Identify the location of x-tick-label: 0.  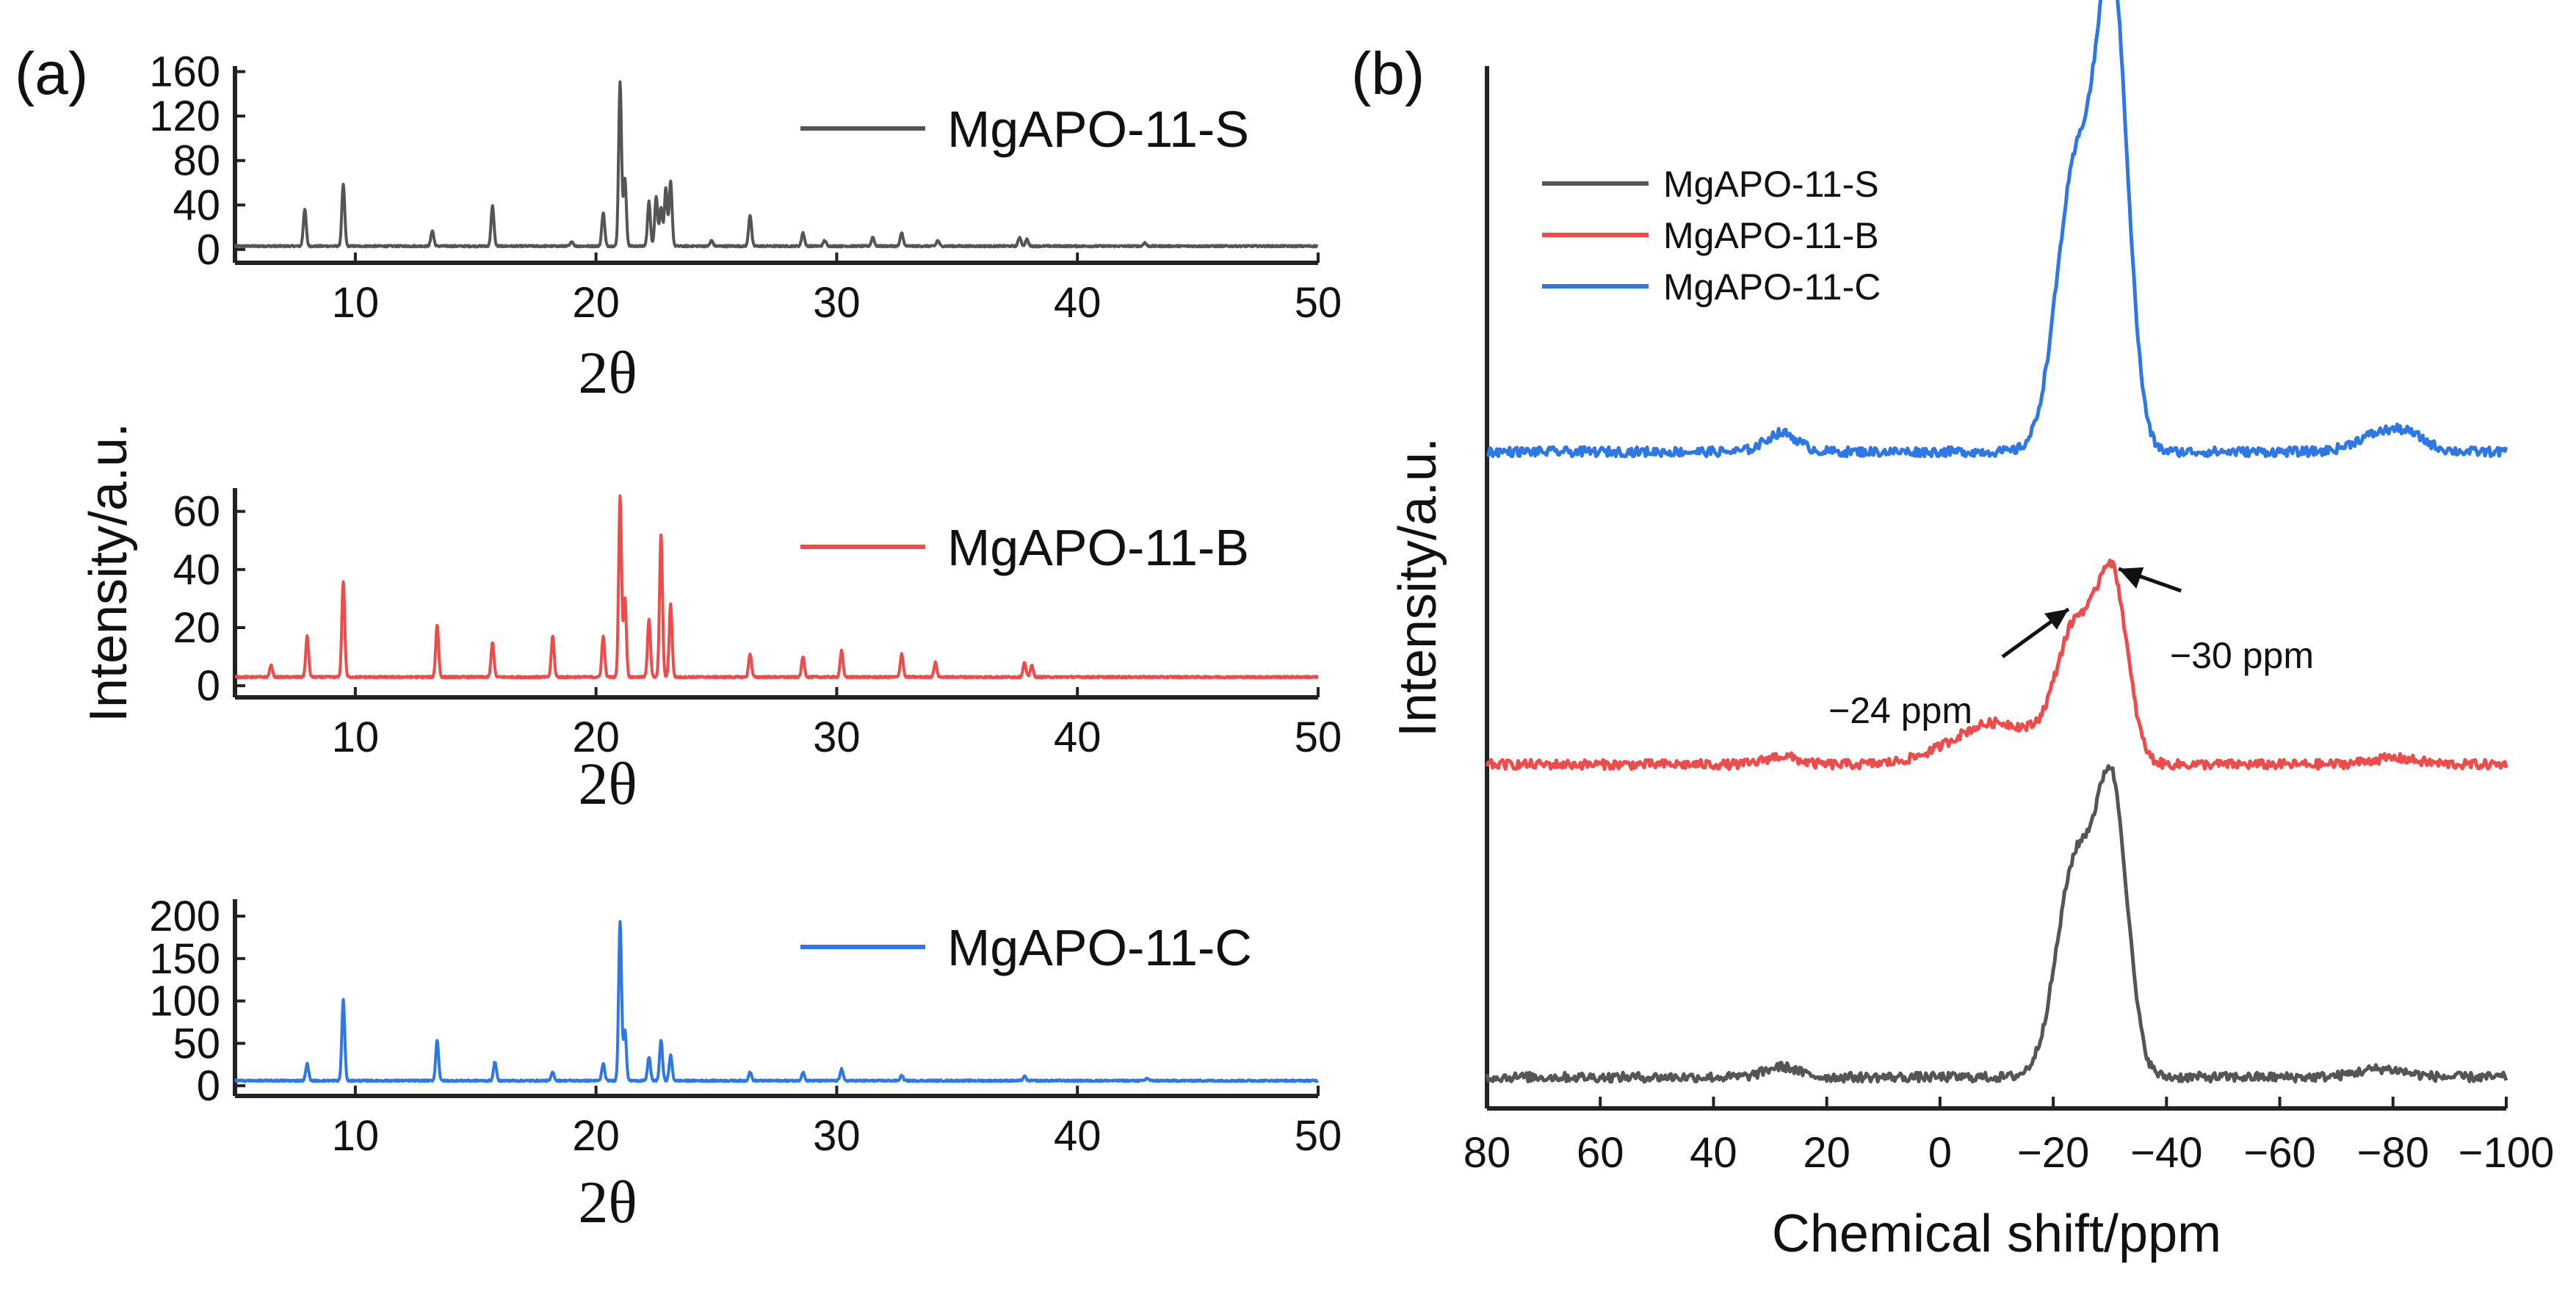
(1940, 1153).